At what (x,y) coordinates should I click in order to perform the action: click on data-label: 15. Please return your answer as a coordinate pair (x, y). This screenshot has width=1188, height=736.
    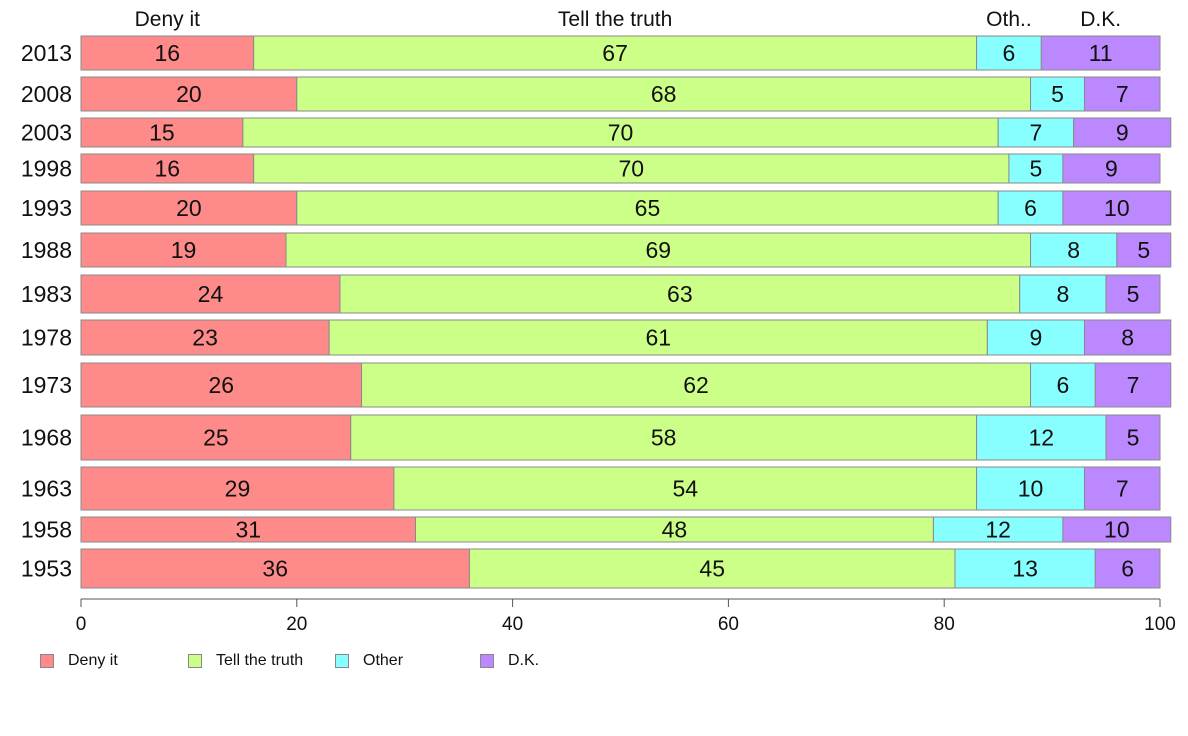
    Looking at the image, I should click on (162, 133).